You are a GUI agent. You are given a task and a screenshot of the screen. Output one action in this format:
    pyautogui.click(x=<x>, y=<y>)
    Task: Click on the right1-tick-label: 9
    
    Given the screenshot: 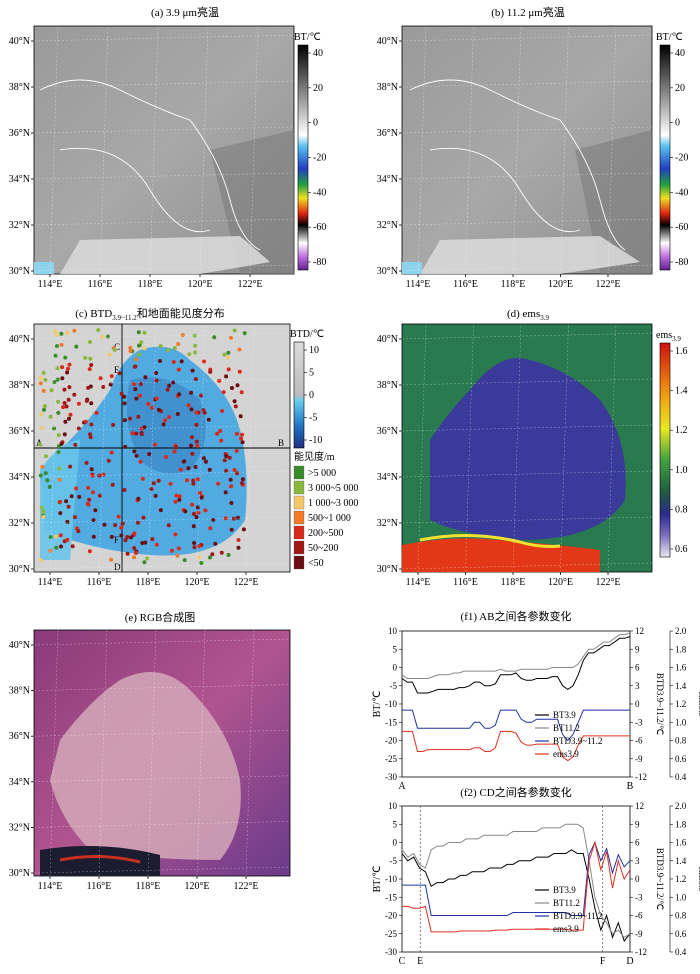 What is the action you would take?
    pyautogui.click(x=637, y=824)
    